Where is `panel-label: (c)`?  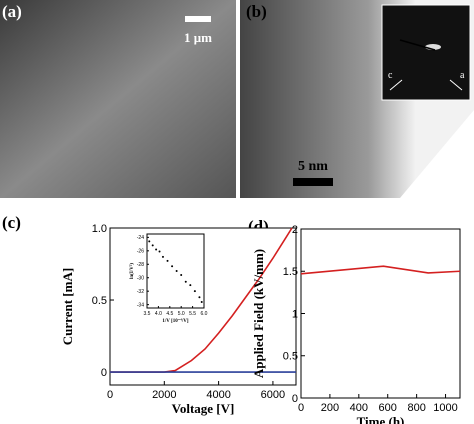
panel-label: (c) is located at coordinates (11, 222).